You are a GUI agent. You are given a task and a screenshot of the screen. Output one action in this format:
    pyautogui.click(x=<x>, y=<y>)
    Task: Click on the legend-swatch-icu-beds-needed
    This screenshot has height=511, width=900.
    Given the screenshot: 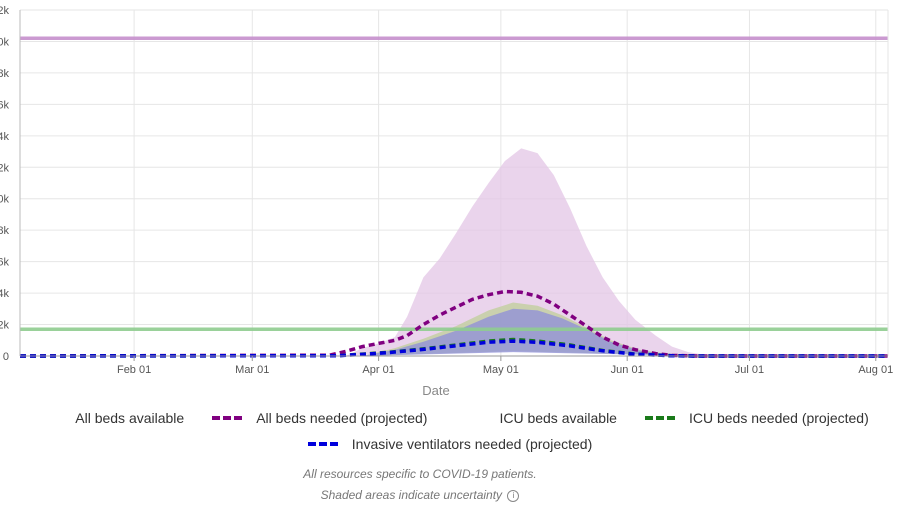 What is the action you would take?
    pyautogui.click(x=659, y=418)
    